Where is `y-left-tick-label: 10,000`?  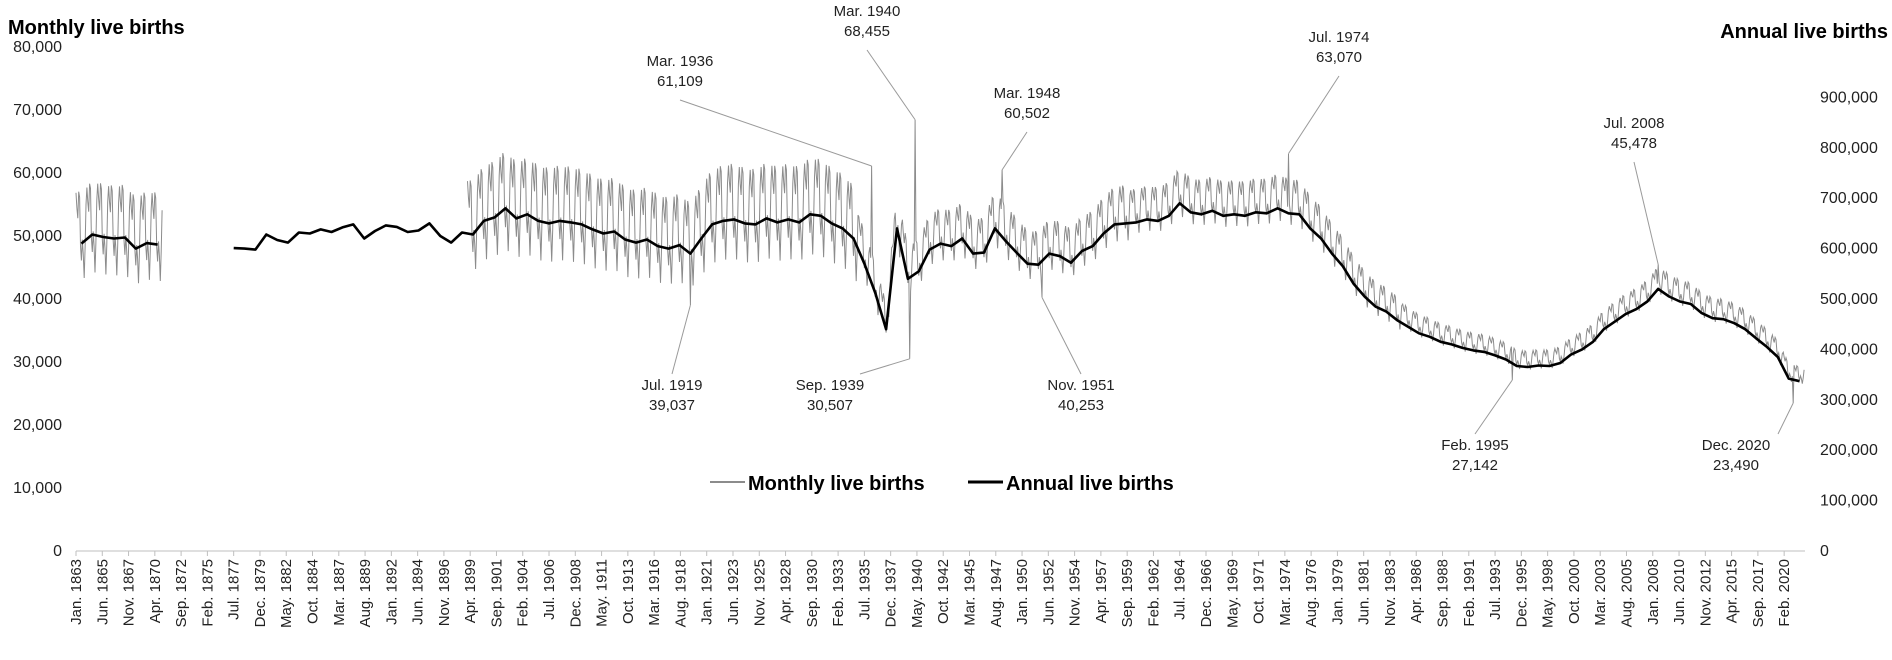
y-left-tick-label: 10,000 is located at coordinates (37, 488).